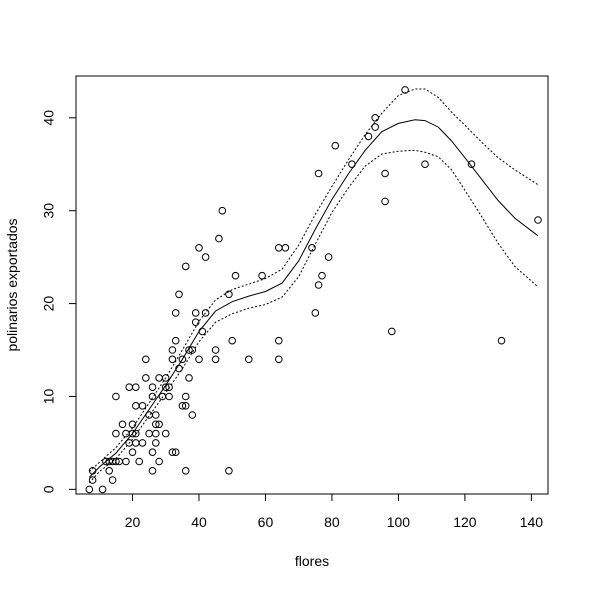 The image size is (591, 595). I want to click on y-axis: 0 10 20 30 40, so click(59, 301).